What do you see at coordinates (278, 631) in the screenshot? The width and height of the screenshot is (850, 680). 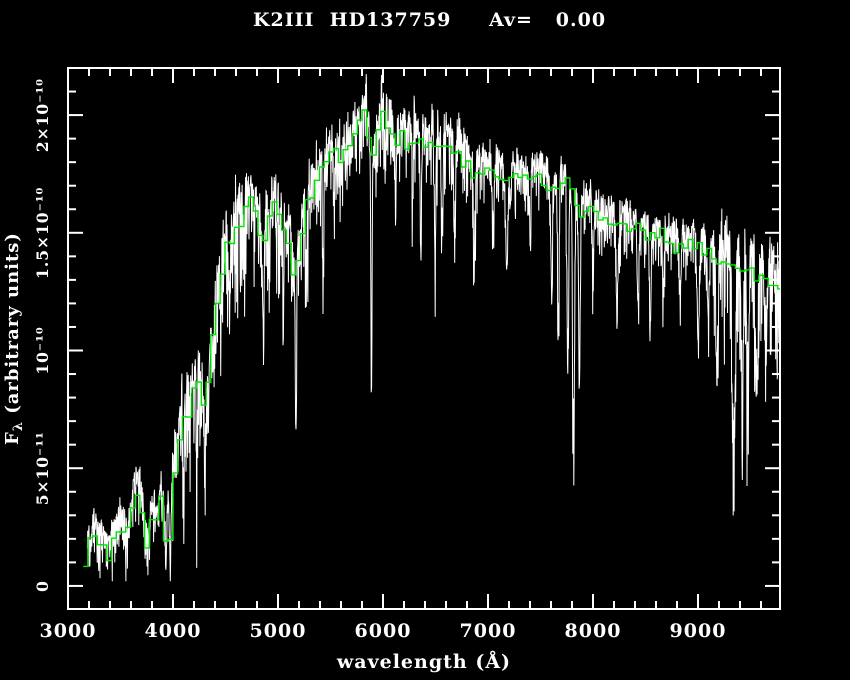 I see `x-axis-tick-label: 5000` at bounding box center [278, 631].